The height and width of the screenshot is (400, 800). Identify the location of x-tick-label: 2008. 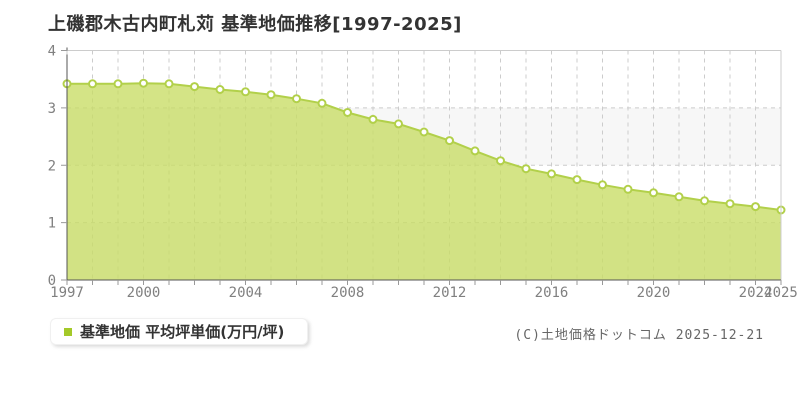
(348, 293).